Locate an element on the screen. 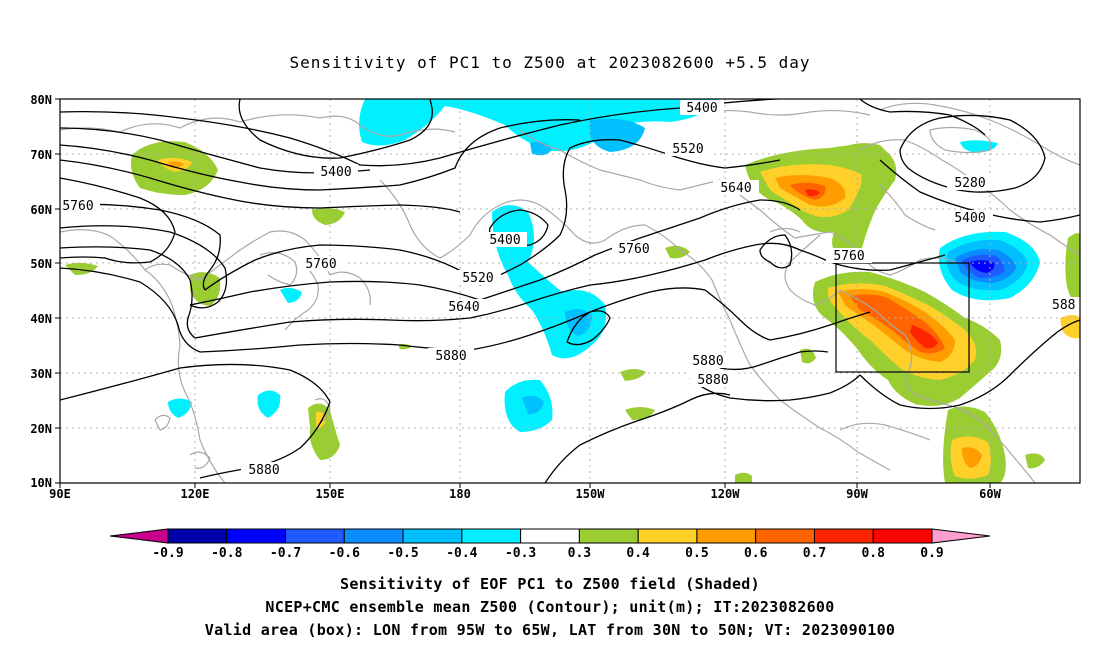 The height and width of the screenshot is (650, 1100). colorbar-label: 0.5 is located at coordinates (696, 553).